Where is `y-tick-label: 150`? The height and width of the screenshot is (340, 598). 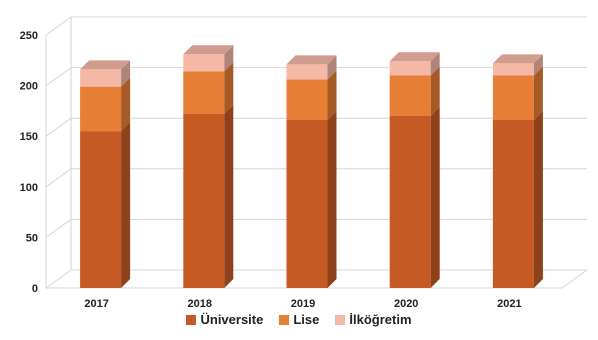 y-tick-label: 150 is located at coordinates (29, 137).